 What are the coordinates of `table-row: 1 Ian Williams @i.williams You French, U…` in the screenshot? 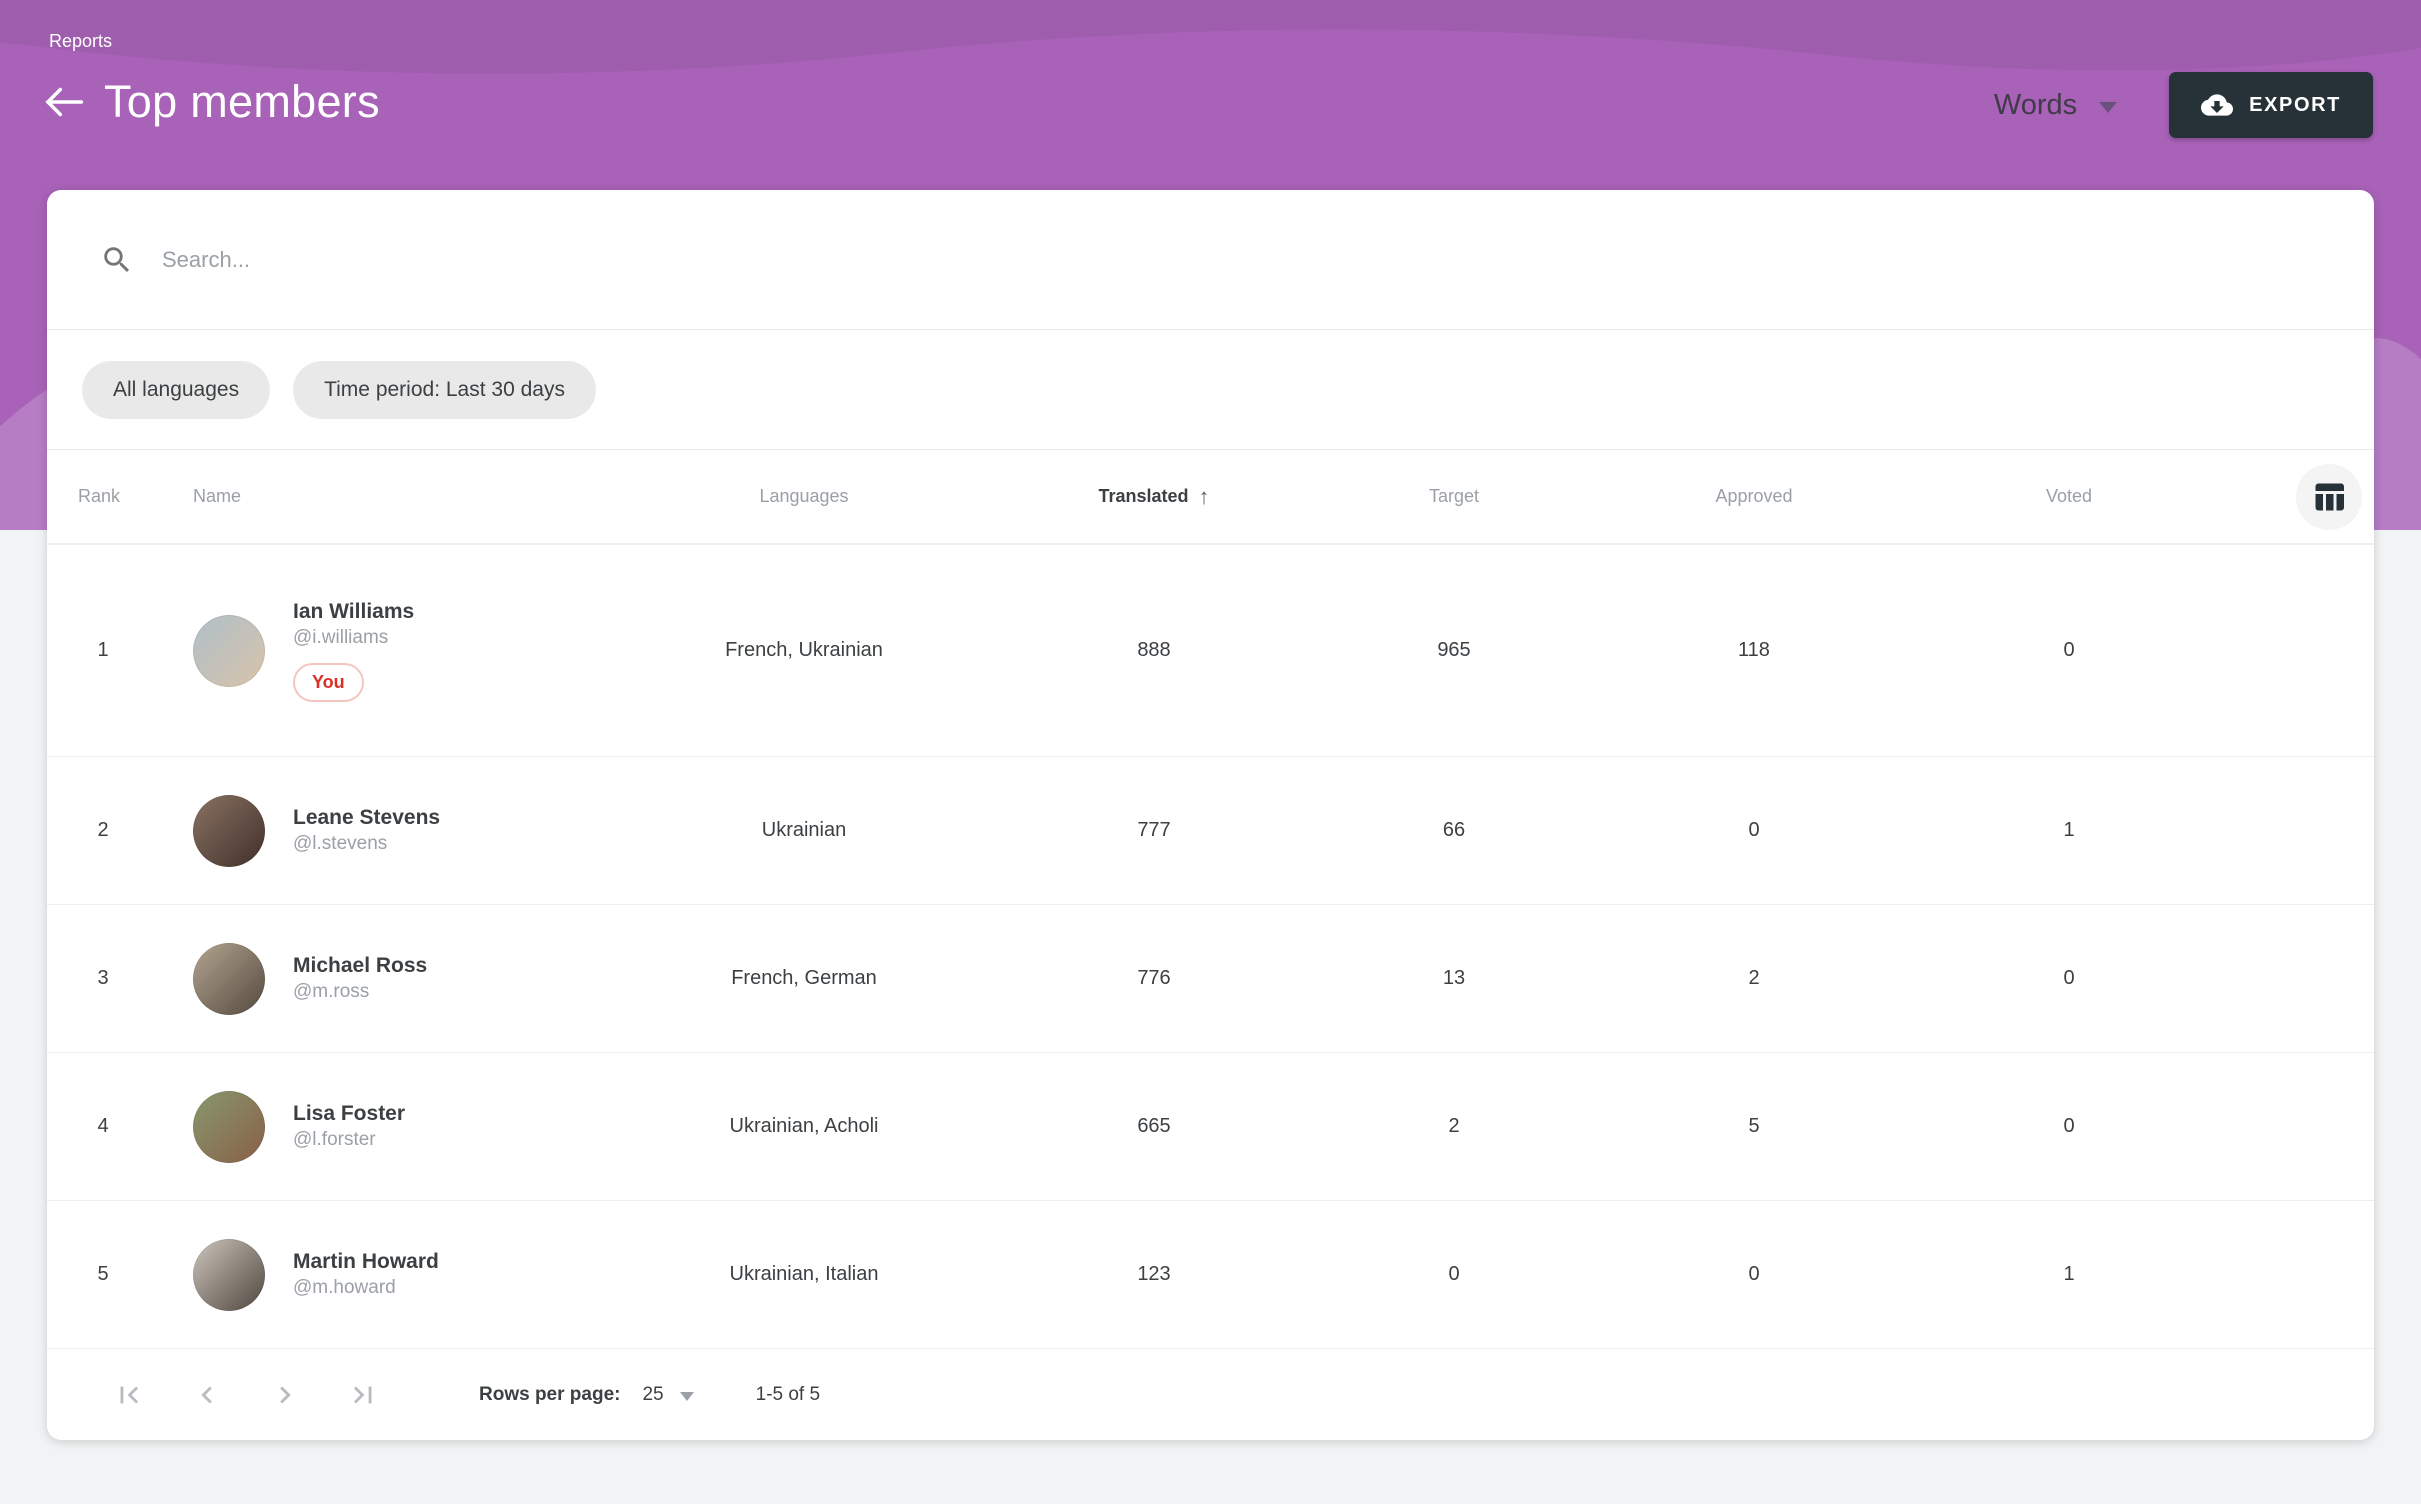 It's located at (1210, 651).